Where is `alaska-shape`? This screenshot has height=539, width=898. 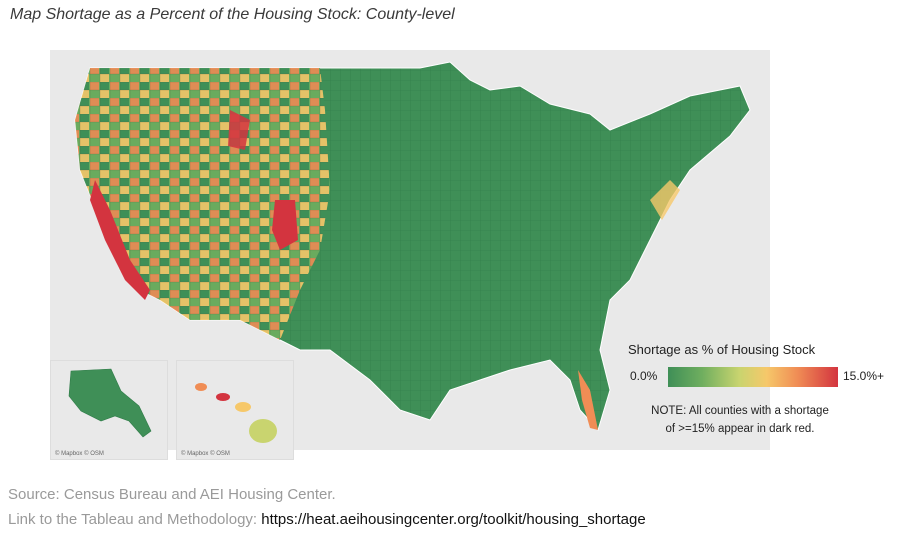 alaska-shape is located at coordinates (110, 403).